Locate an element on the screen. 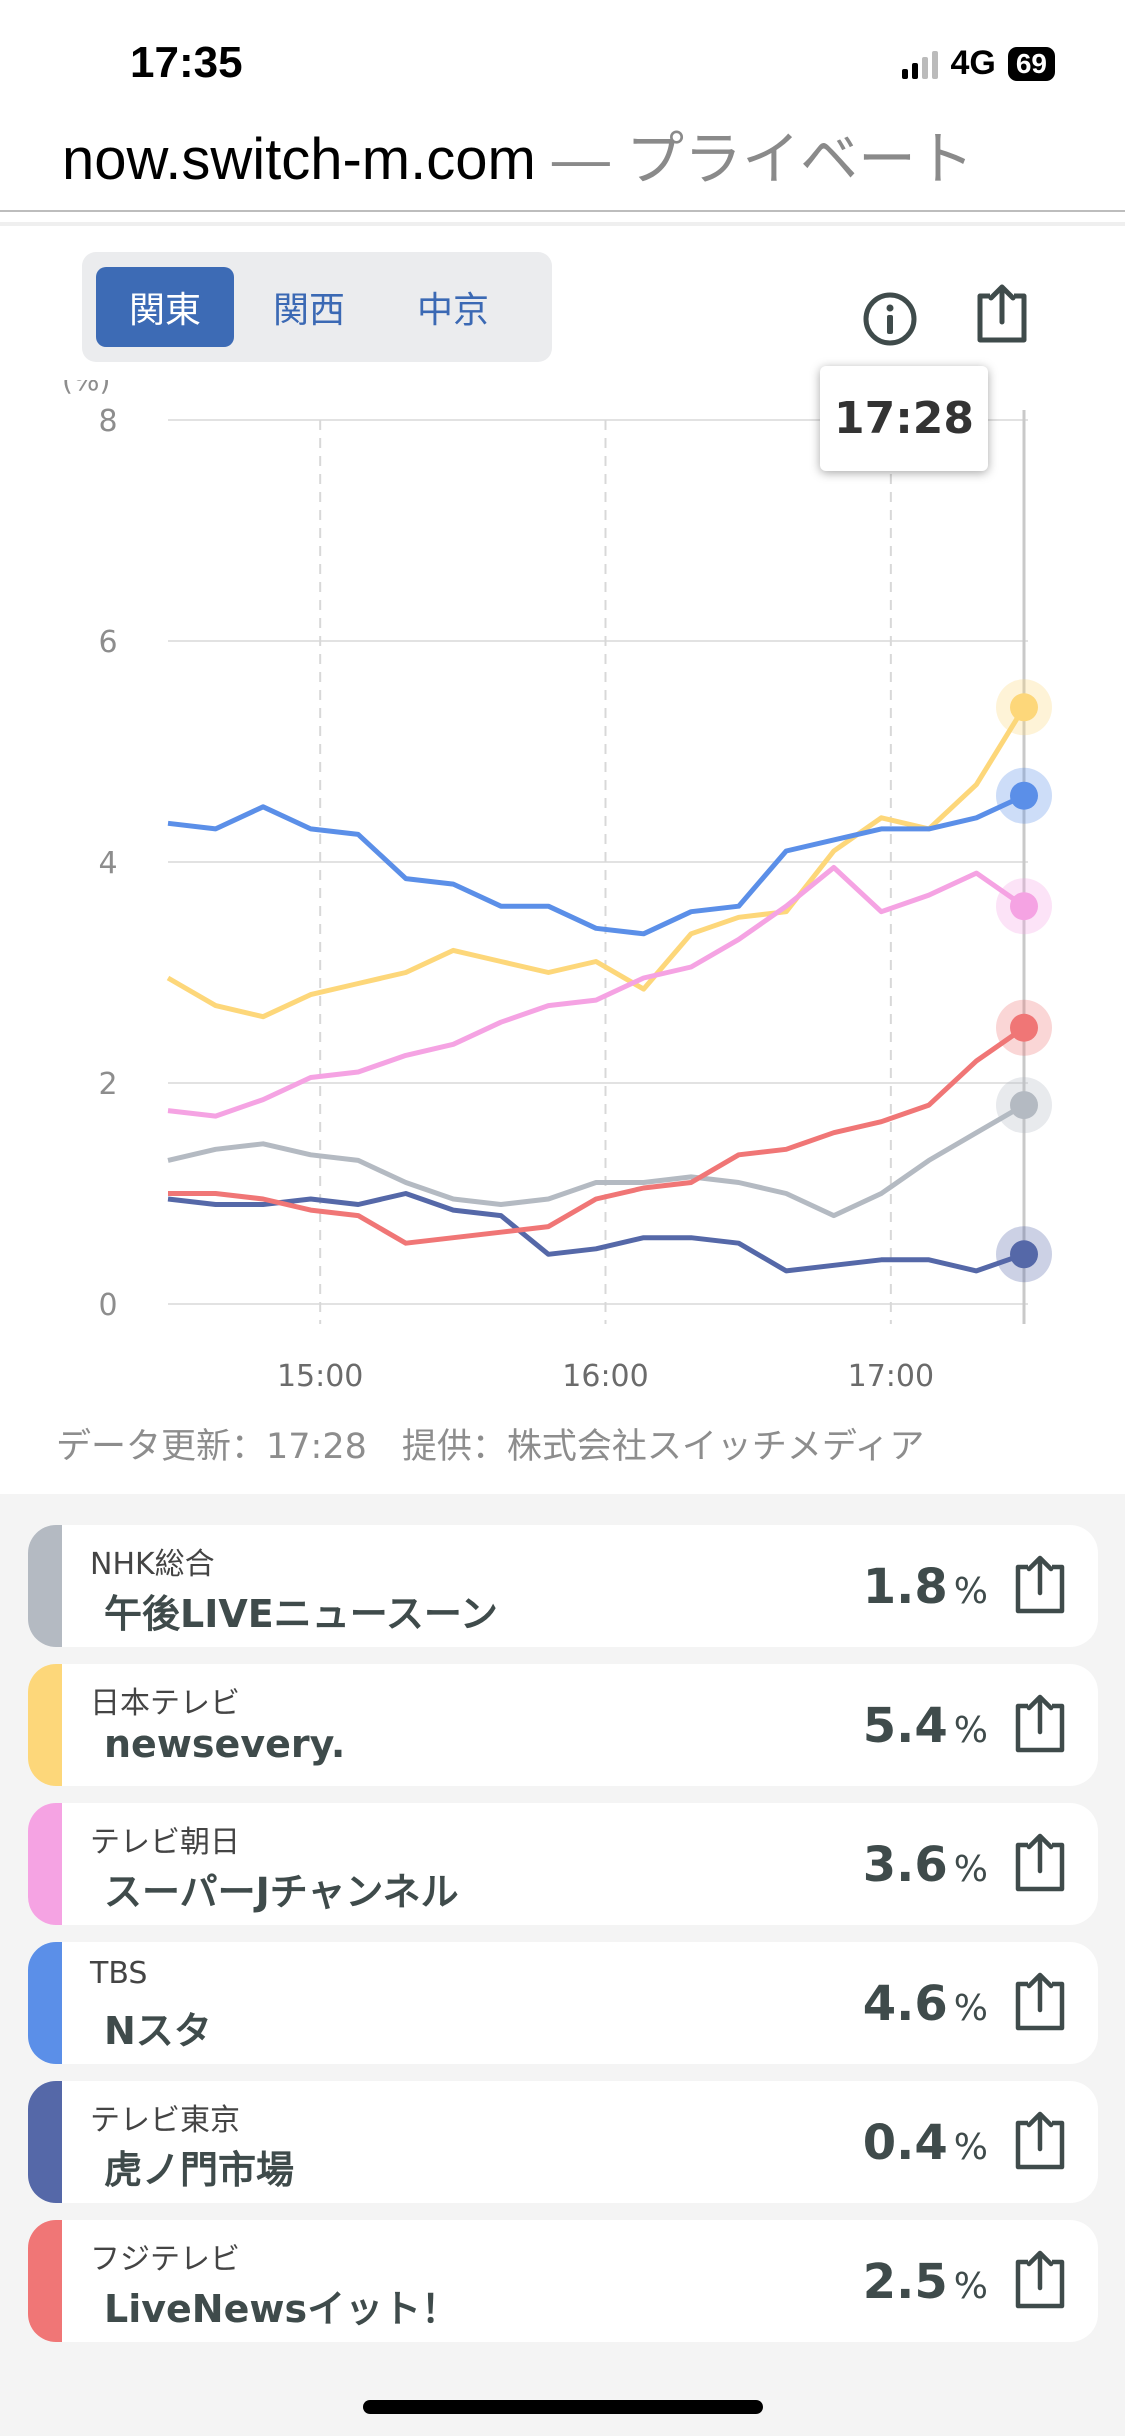 Image resolution: width=1125 pixels, height=2436 pixels. y-tick-label: 8 is located at coordinates (107, 421).